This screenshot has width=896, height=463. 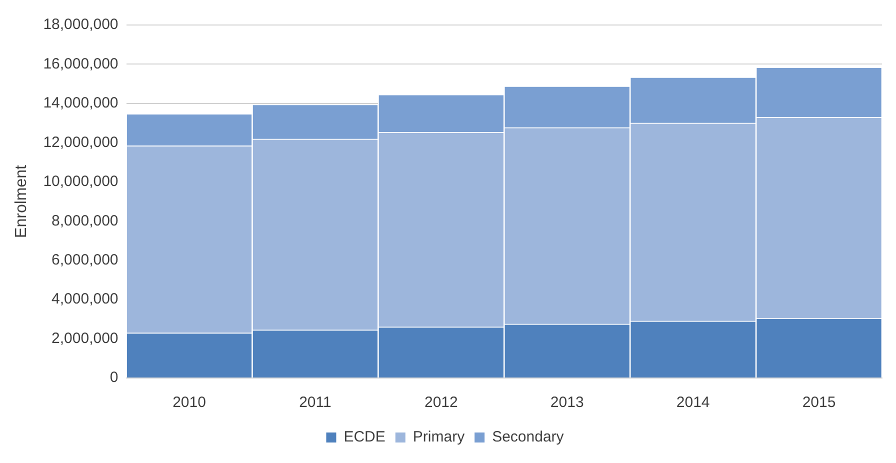 What do you see at coordinates (441, 403) in the screenshot?
I see `x-tick-label: 2012` at bounding box center [441, 403].